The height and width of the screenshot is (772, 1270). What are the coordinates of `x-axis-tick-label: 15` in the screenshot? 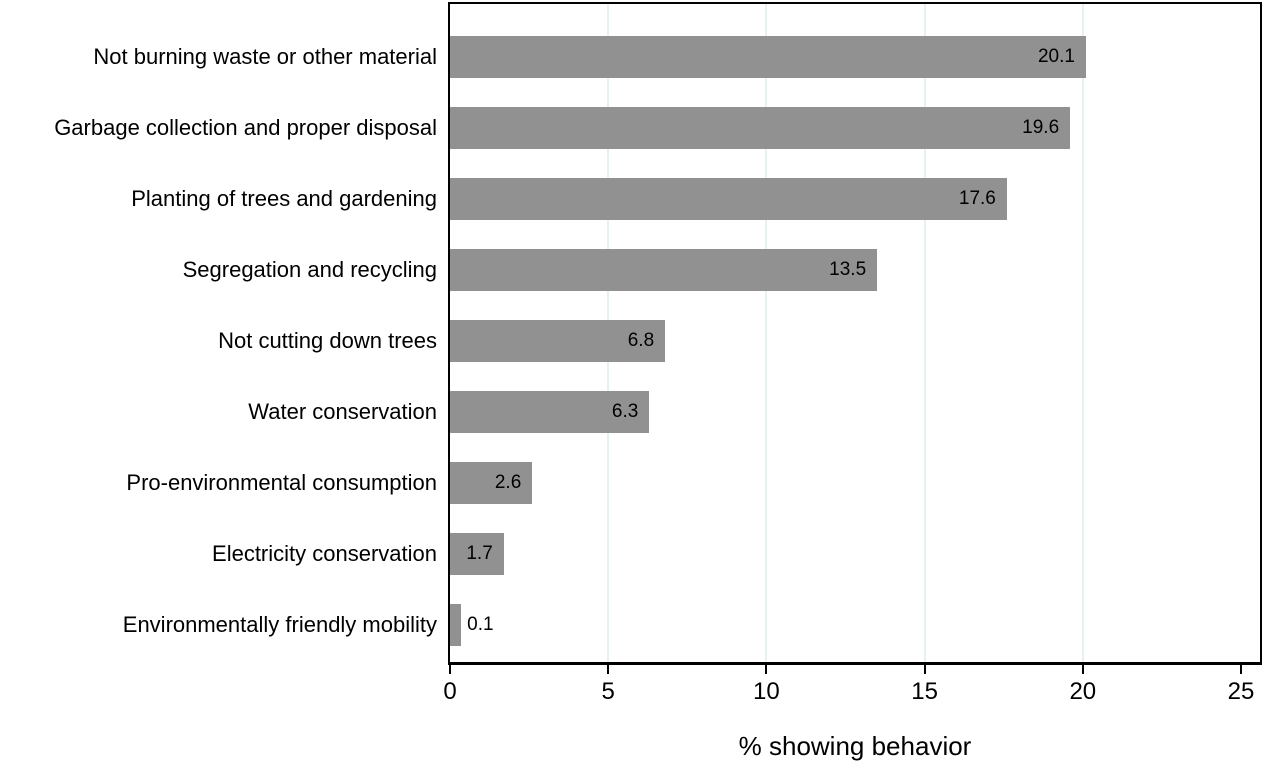 It's located at (924, 691).